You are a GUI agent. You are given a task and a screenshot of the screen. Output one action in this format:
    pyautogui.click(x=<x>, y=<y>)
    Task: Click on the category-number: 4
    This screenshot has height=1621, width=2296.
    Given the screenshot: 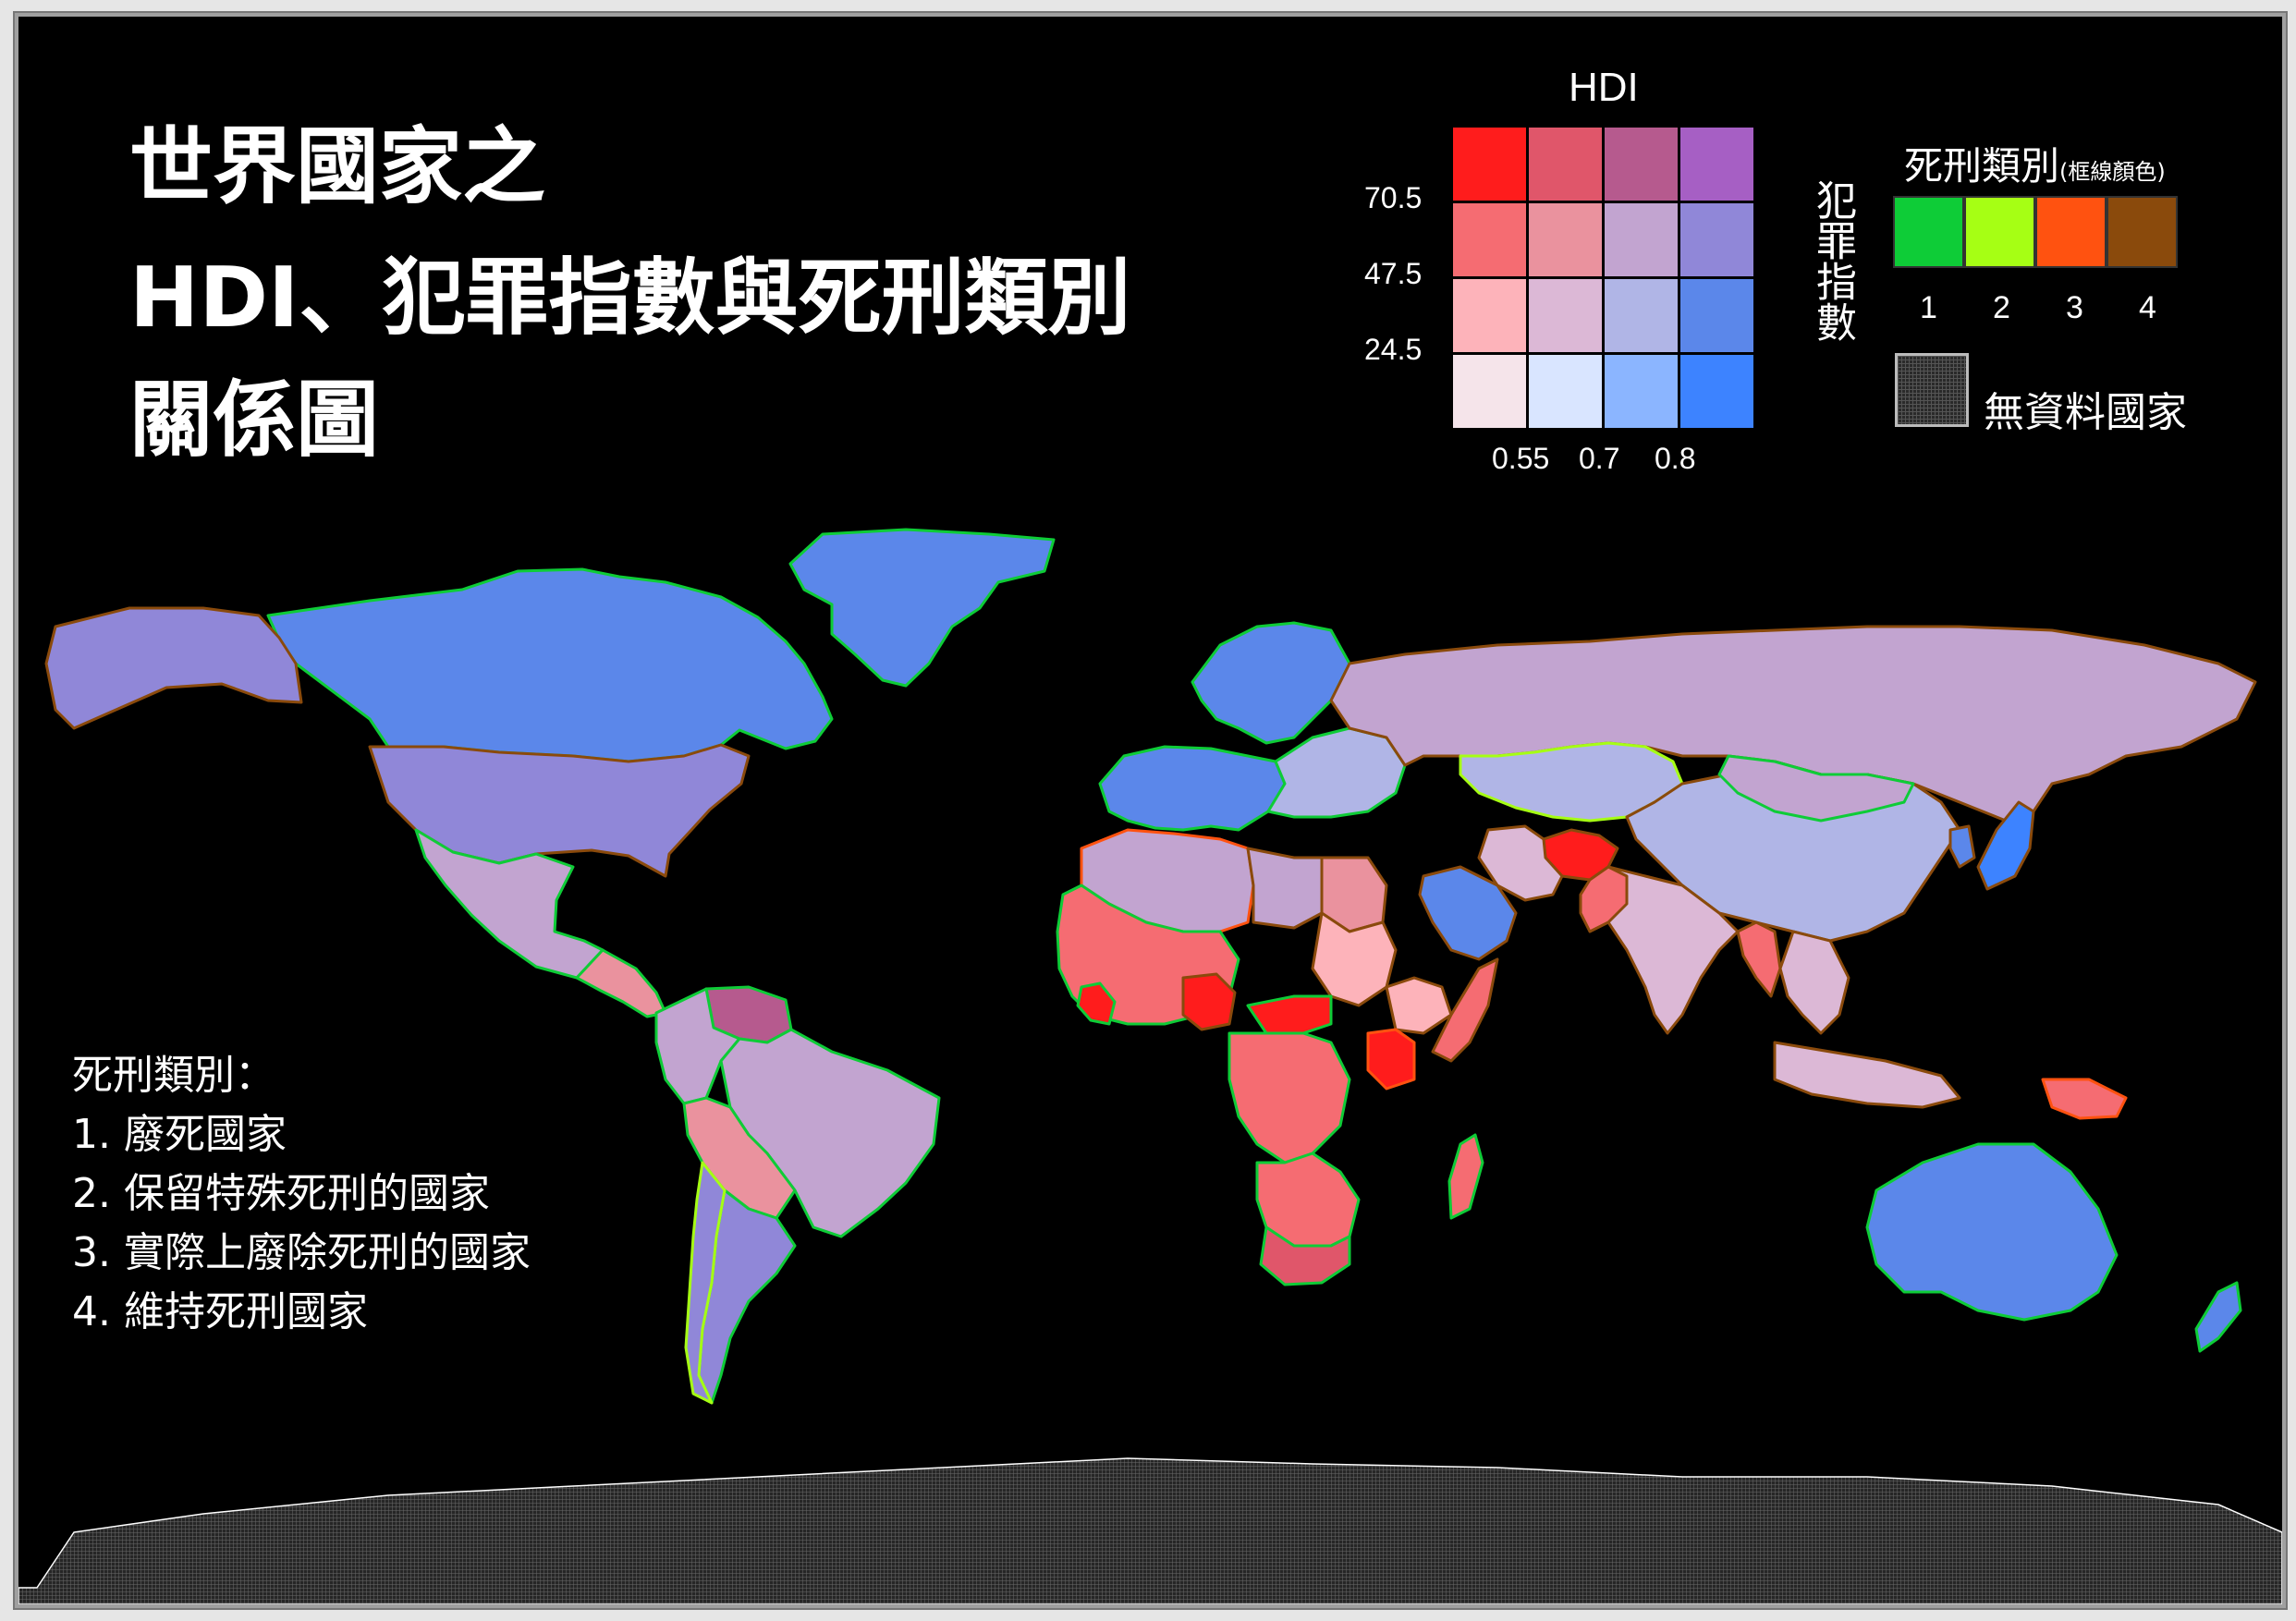 What is the action you would take?
    pyautogui.click(x=2147, y=307)
    